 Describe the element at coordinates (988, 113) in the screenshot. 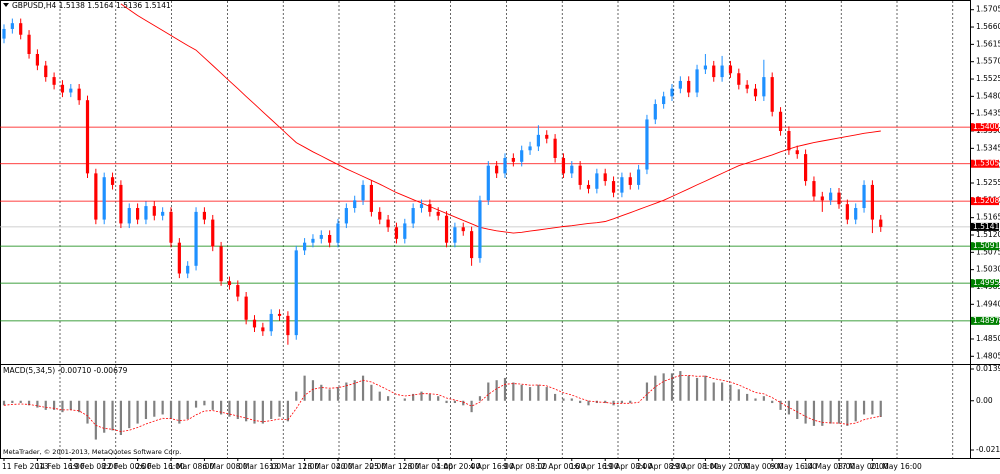

I see `y-tick-label: 1.5435` at that location.